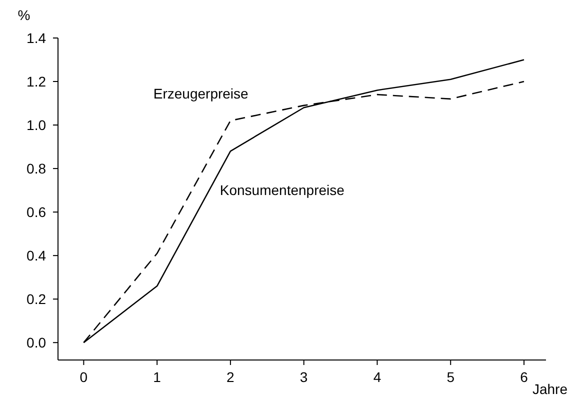  Describe the element at coordinates (36, 298) in the screenshot. I see `y-tick-label: 0.2` at that location.